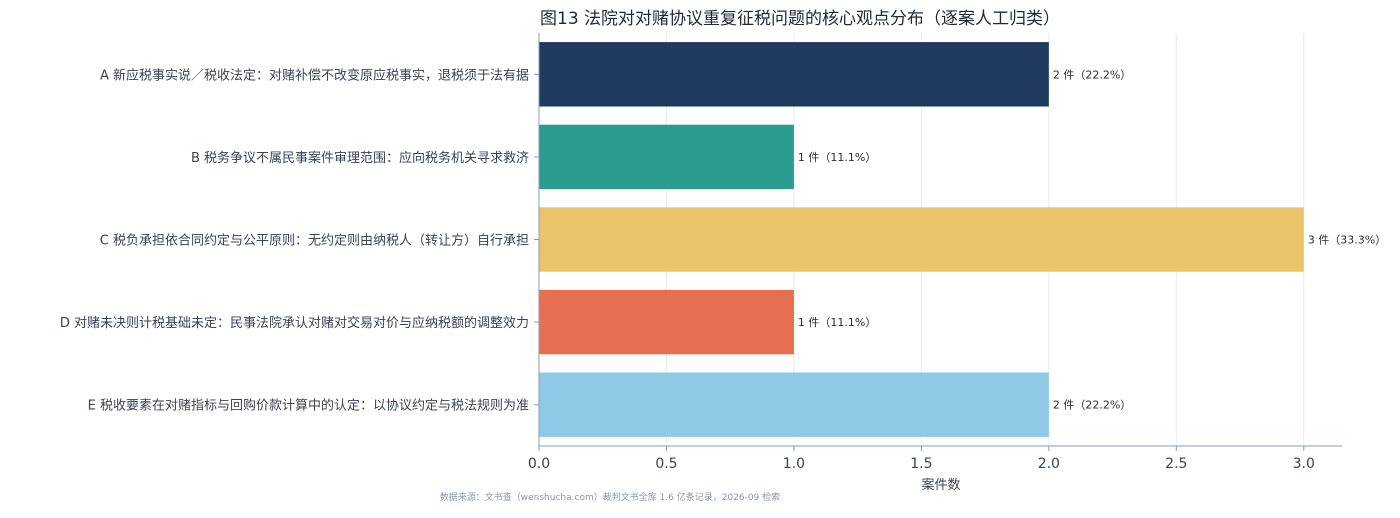 The image size is (1400, 518). What do you see at coordinates (1347, 240) in the screenshot?
I see `bar-data-label: 3 件（33.3%）` at bounding box center [1347, 240].